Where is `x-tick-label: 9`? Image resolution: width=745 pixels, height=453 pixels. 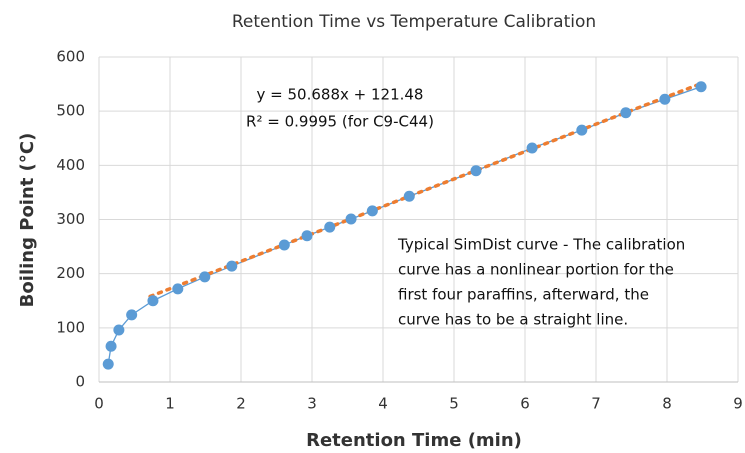 x-tick-label: 9 is located at coordinates (738, 404).